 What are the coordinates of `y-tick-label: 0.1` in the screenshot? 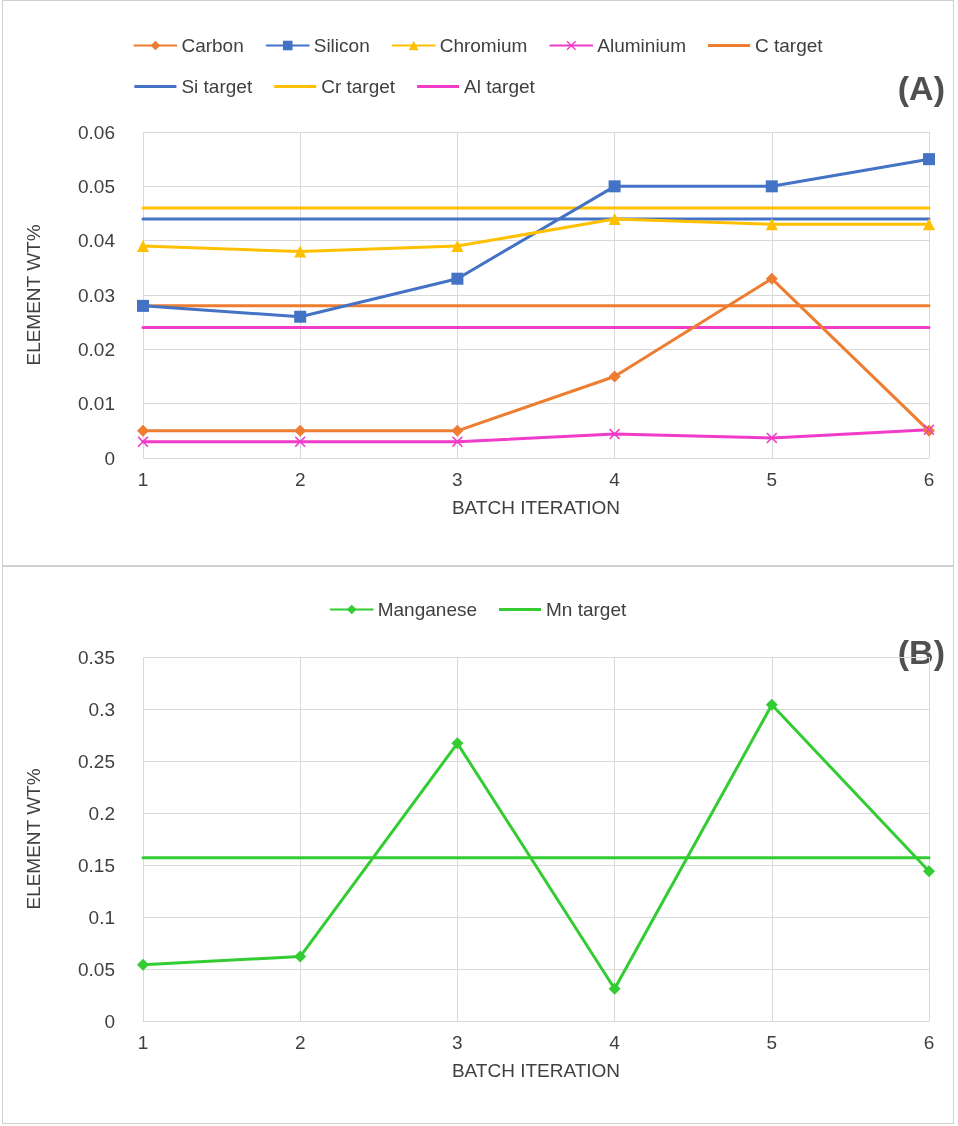 It's located at (101, 917).